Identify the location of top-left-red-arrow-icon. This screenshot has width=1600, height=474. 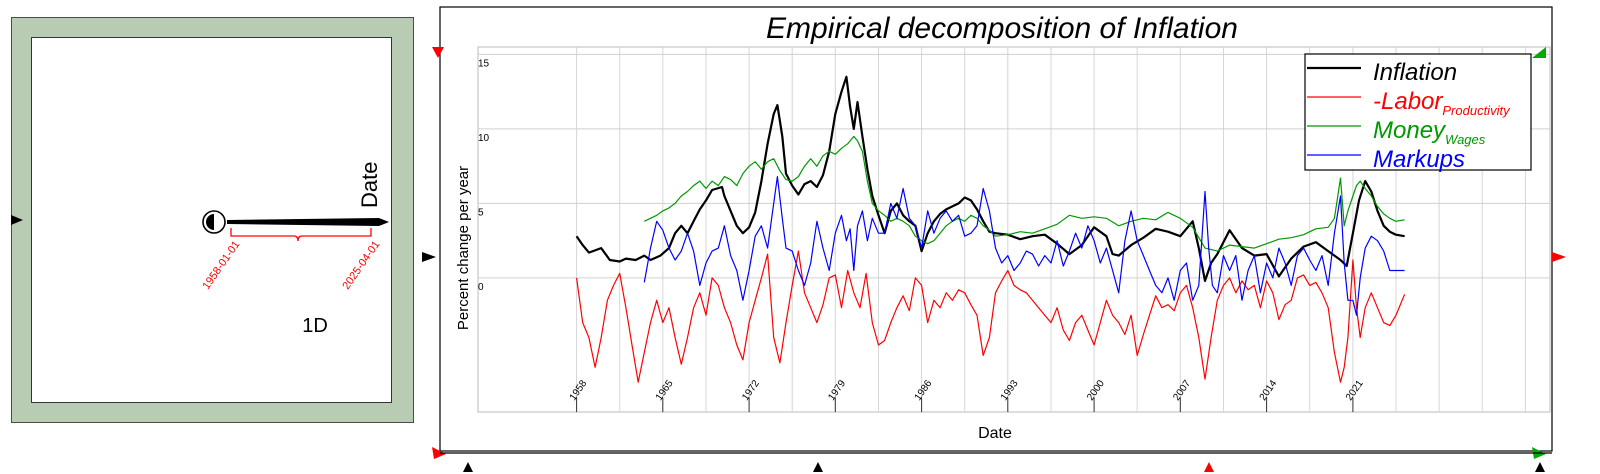
(438, 52).